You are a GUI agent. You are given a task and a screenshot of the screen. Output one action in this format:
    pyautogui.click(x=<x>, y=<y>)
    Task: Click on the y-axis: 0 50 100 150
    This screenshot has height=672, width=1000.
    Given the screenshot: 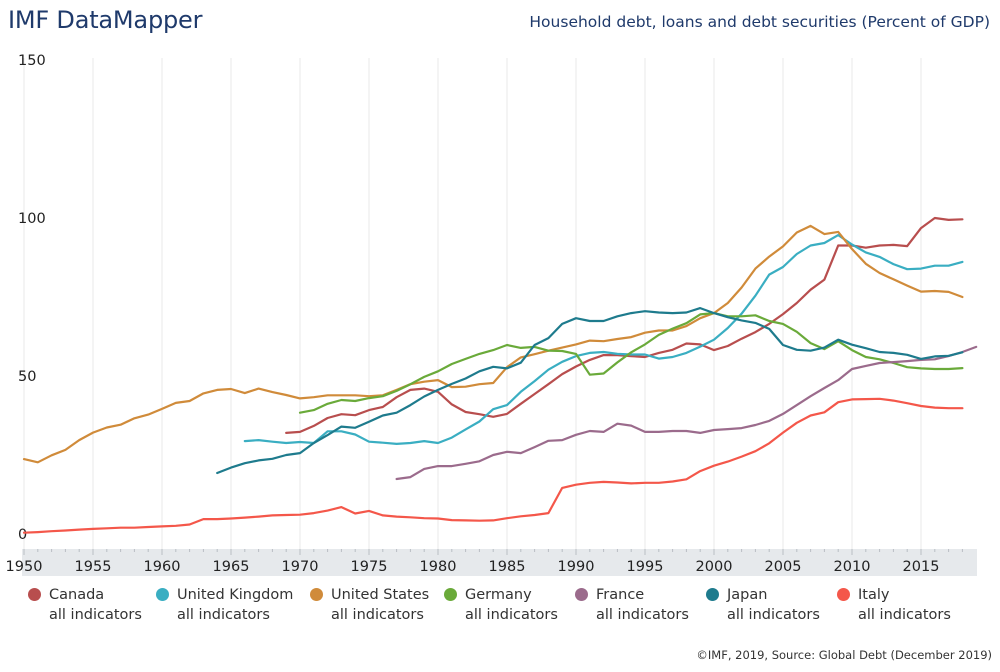 What is the action you would take?
    pyautogui.click(x=32, y=298)
    